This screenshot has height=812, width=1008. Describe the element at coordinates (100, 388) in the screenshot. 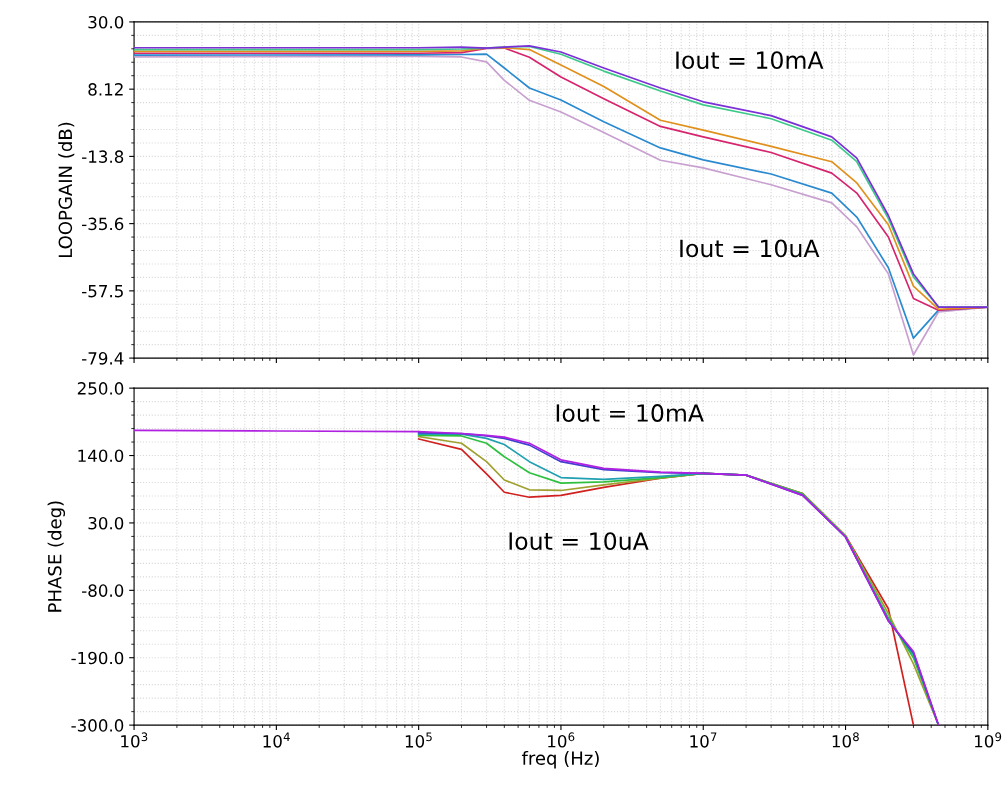

I see `y-tick-label: 250.0` at that location.